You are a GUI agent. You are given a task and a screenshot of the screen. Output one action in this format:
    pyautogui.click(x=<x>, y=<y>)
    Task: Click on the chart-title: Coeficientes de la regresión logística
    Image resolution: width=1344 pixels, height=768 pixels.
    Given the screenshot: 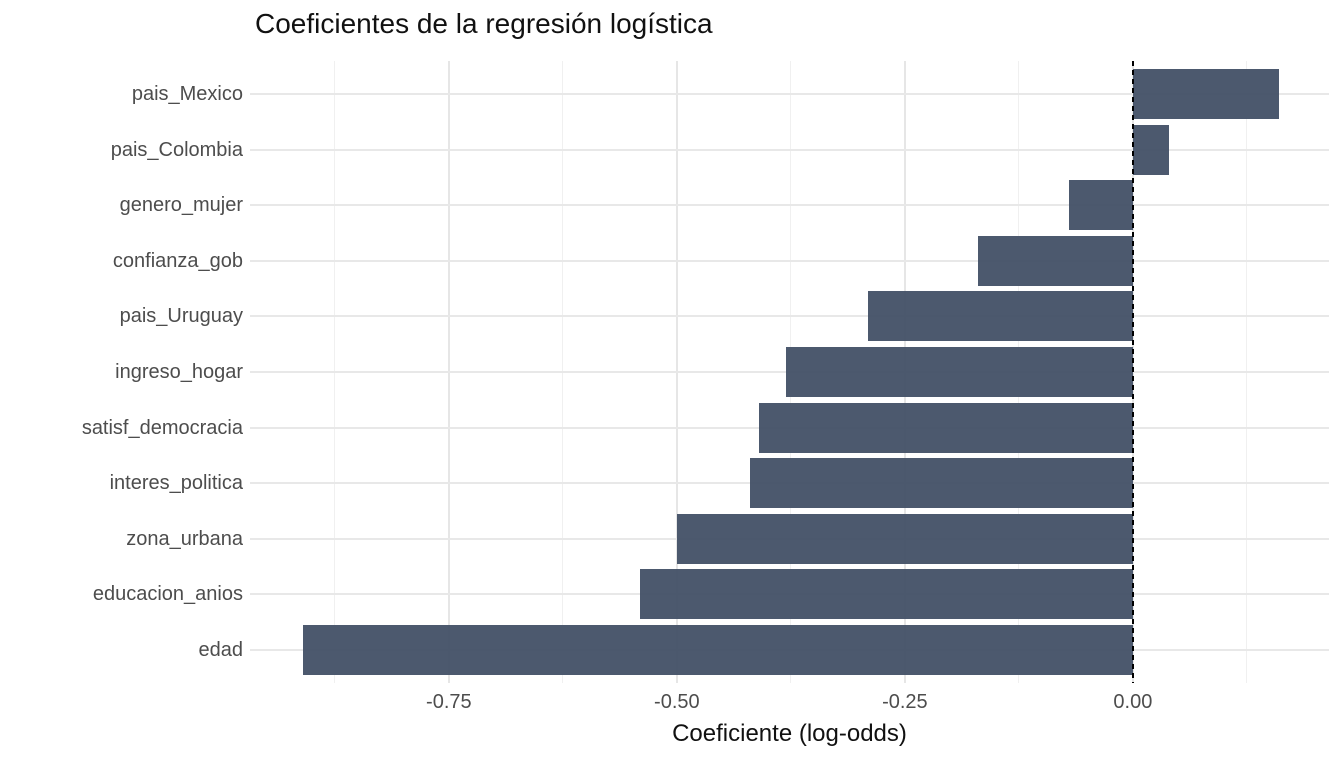 What is the action you would take?
    pyautogui.click(x=484, y=23)
    